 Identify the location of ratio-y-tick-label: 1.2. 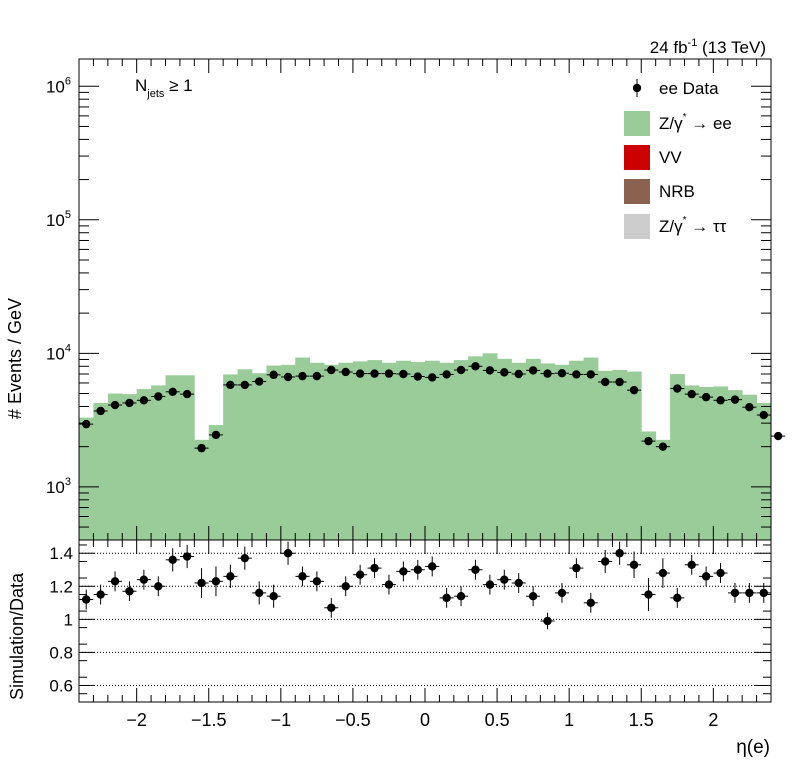
(61, 586).